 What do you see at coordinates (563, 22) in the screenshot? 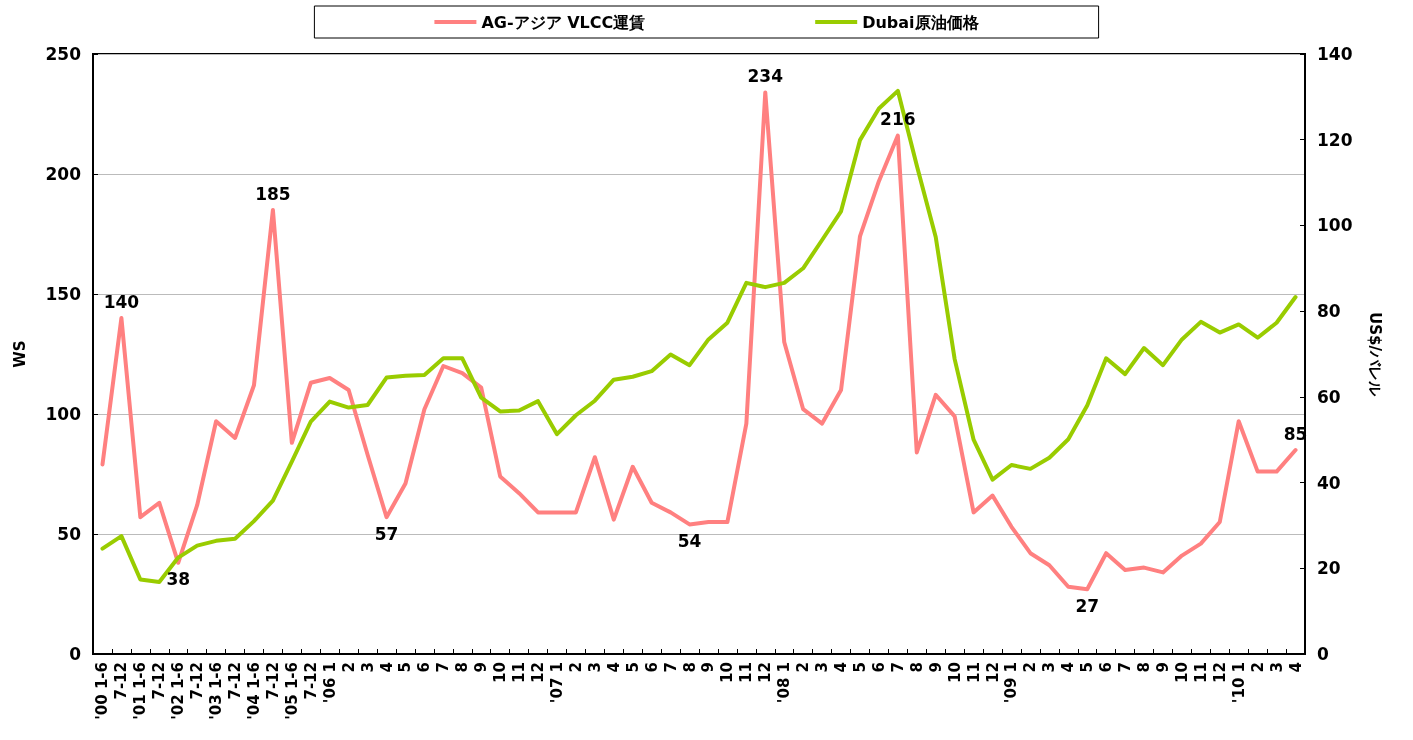
I see `legend-label: AG-アジア VLCC運賃` at bounding box center [563, 22].